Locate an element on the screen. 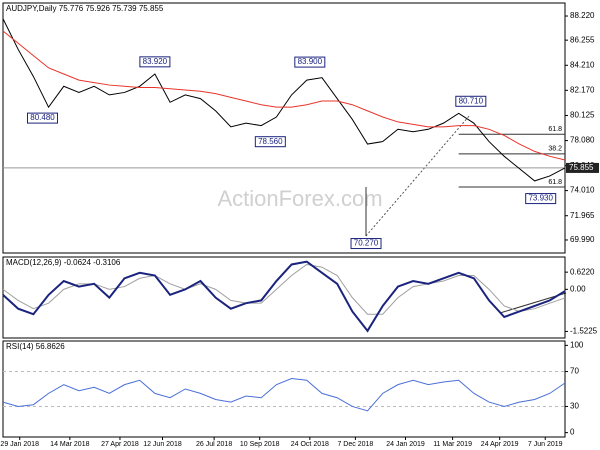  x-tick-label: 10 Sep 2018 is located at coordinates (260, 444).